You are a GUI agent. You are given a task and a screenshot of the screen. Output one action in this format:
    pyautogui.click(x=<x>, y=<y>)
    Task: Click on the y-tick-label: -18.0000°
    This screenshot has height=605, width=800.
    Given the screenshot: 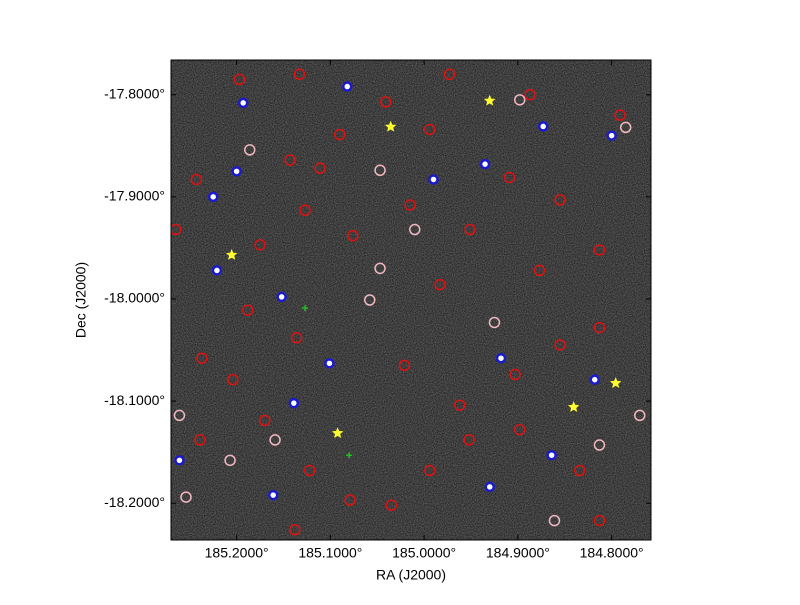 What is the action you would take?
    pyautogui.click(x=134, y=298)
    